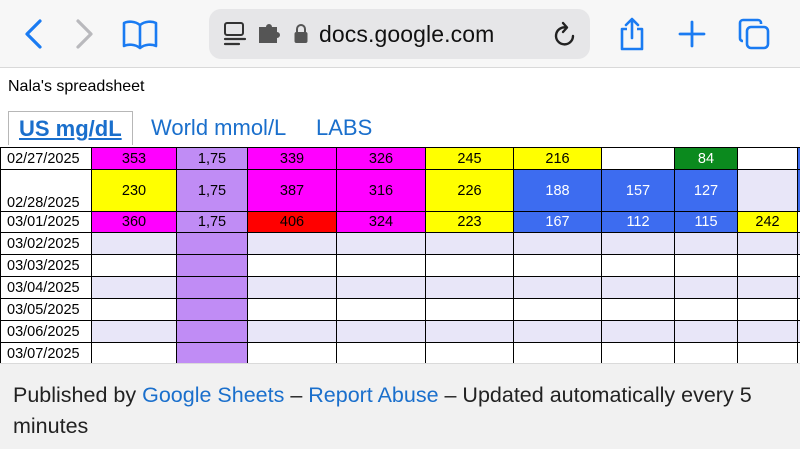 The width and height of the screenshot is (800, 449). What do you see at coordinates (373, 395) in the screenshot?
I see `report-abuse-link: Report Abuse` at bounding box center [373, 395].